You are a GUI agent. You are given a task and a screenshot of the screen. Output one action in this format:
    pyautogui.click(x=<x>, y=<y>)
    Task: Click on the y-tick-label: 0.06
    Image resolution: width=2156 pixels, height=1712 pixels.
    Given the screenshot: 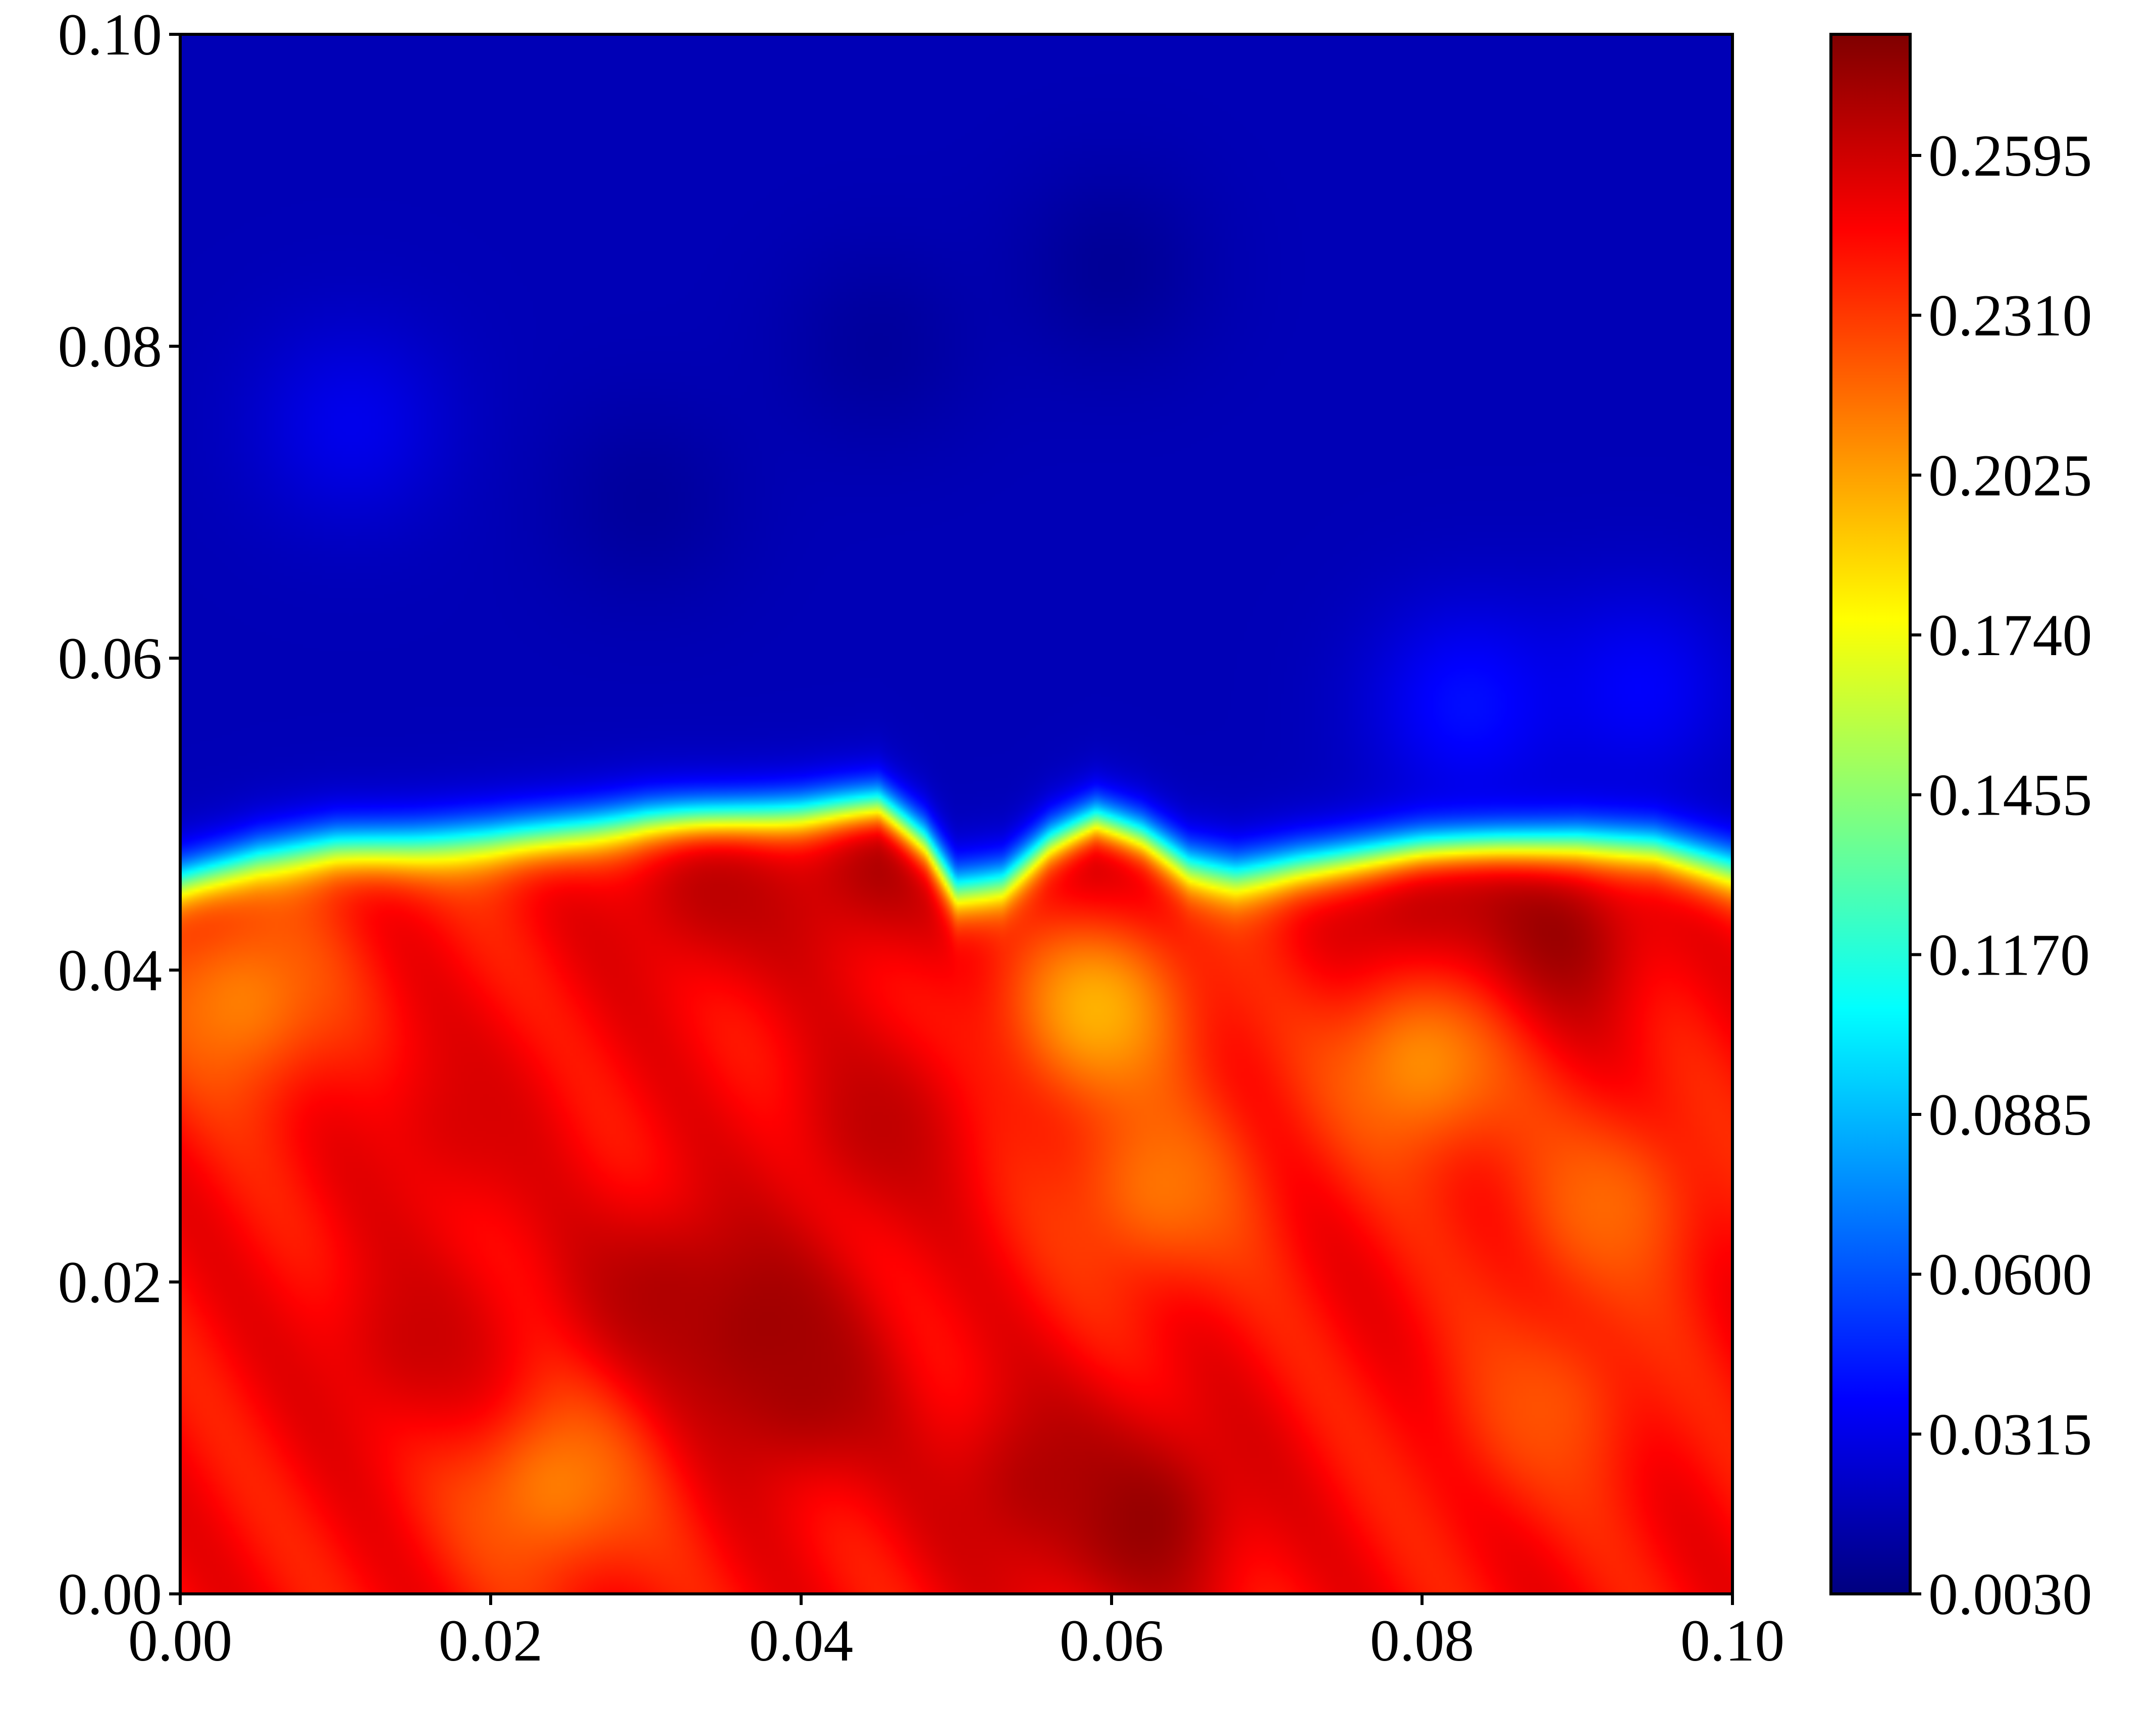 What is the action you would take?
    pyautogui.click(x=110, y=658)
    